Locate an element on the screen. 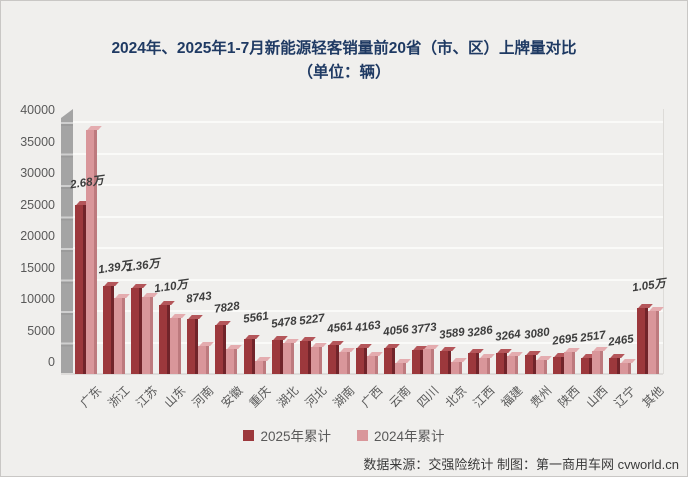 This screenshot has width=688, height=477. bar-group-山东: 1.10万 is located at coordinates (171, 241).